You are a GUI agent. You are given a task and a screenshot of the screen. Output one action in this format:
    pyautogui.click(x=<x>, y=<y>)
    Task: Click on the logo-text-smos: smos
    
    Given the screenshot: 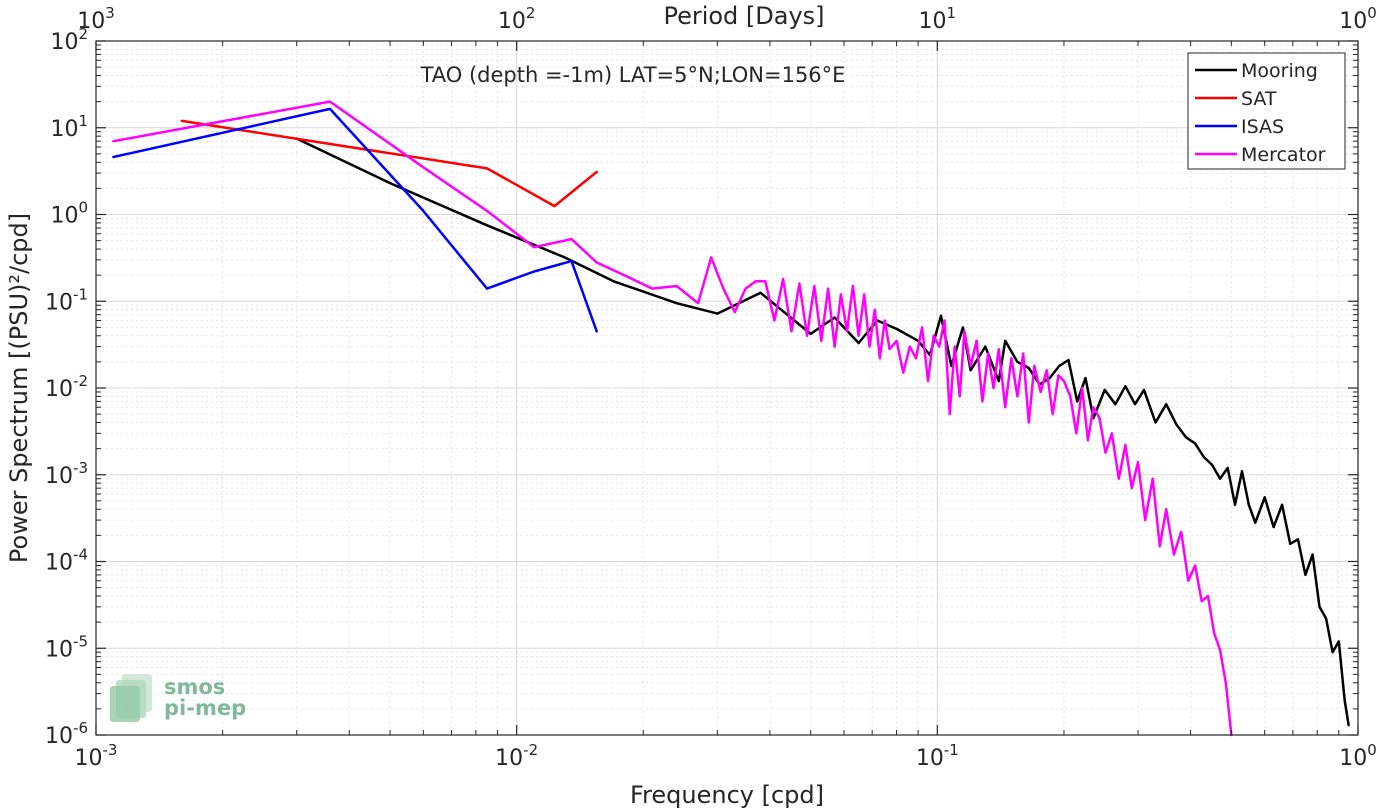 What is the action you would take?
    pyautogui.click(x=194, y=687)
    